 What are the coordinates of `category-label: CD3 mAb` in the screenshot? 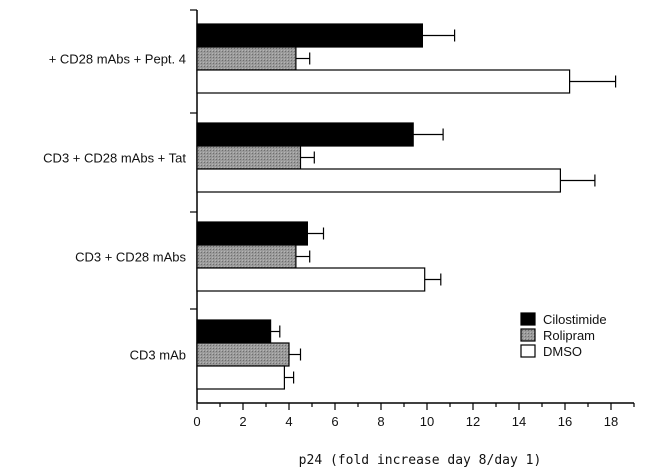 It's located at (158, 355).